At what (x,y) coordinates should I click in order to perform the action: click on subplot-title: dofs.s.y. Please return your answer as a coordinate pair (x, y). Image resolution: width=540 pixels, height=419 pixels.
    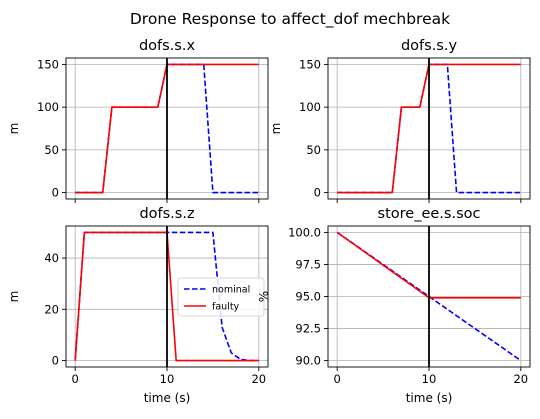
    Looking at the image, I should click on (429, 46).